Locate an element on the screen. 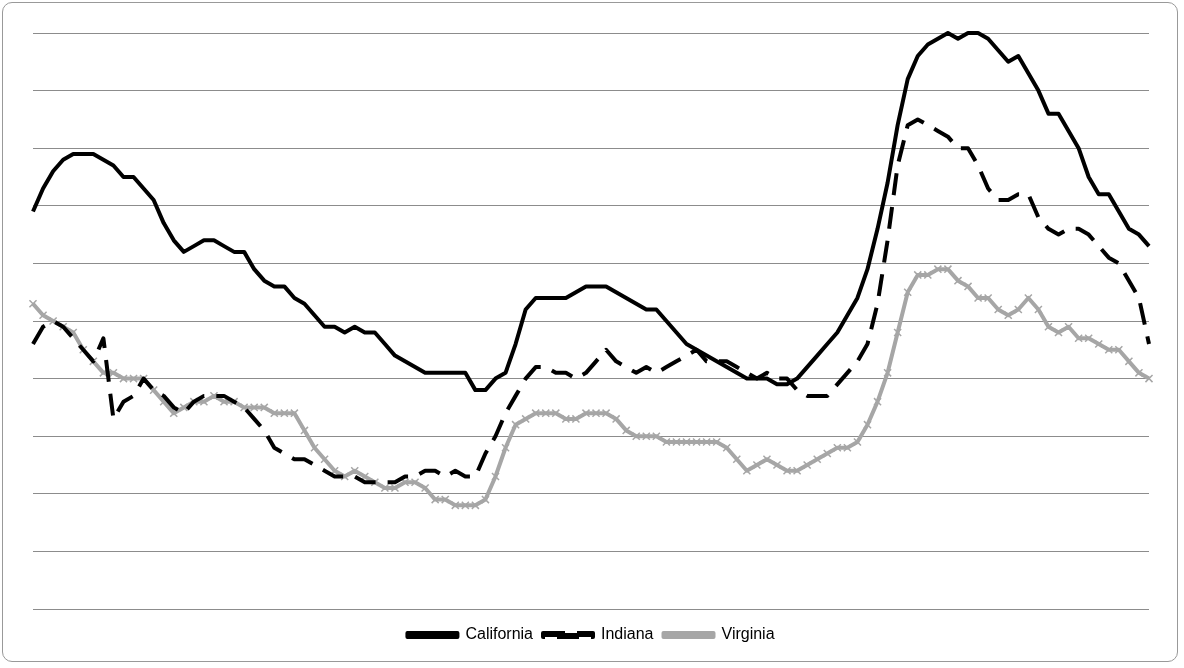  legend-label: California is located at coordinates (499, 634).